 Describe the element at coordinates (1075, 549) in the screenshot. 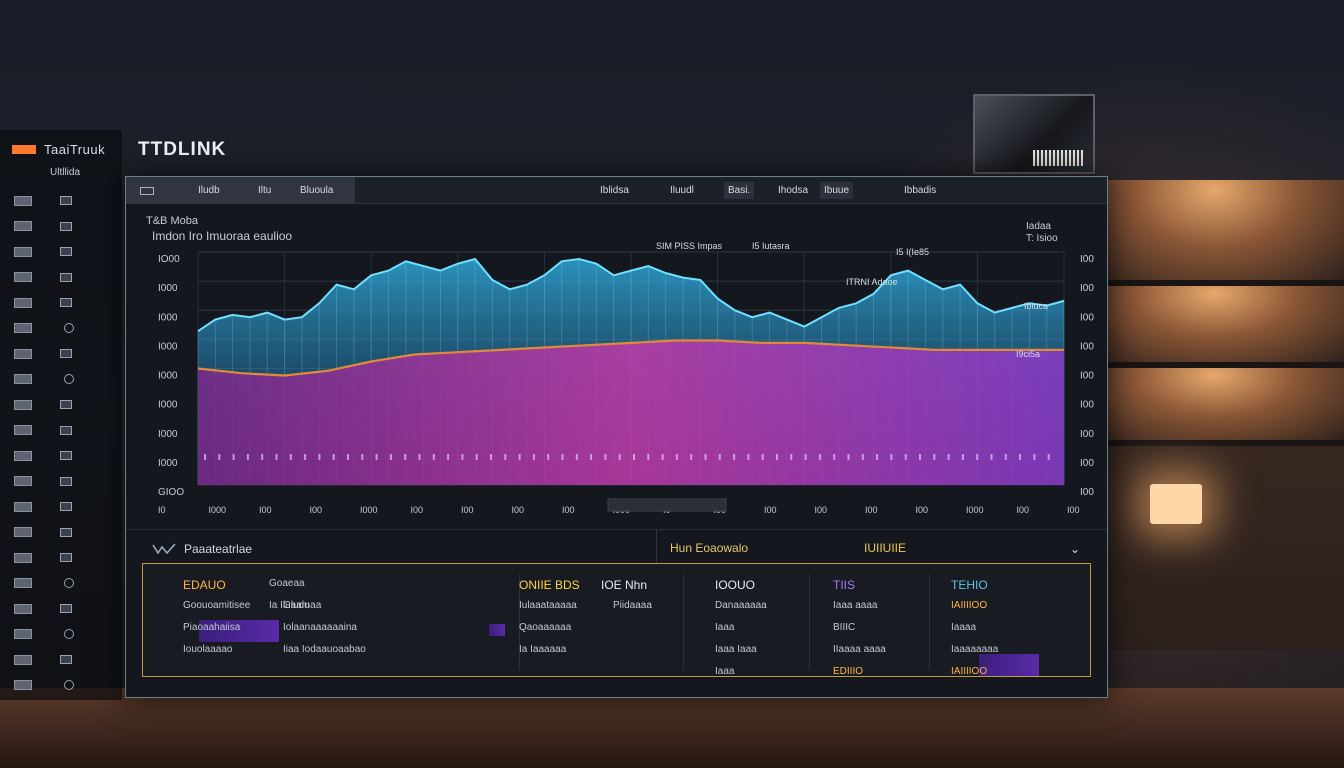

I see `chevron-down-icon: ⌄` at that location.